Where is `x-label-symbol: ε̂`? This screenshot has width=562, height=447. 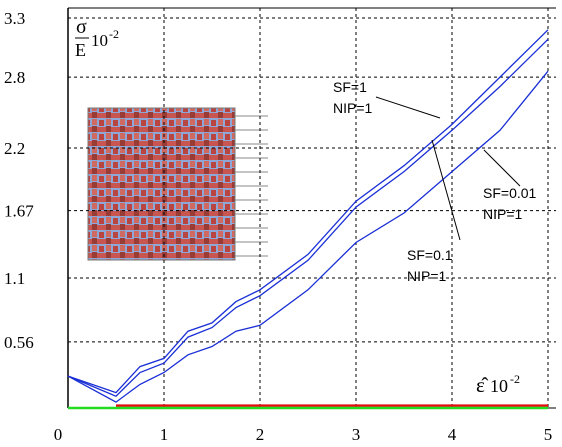
x-label-symbol: ε̂ is located at coordinates (482, 385).